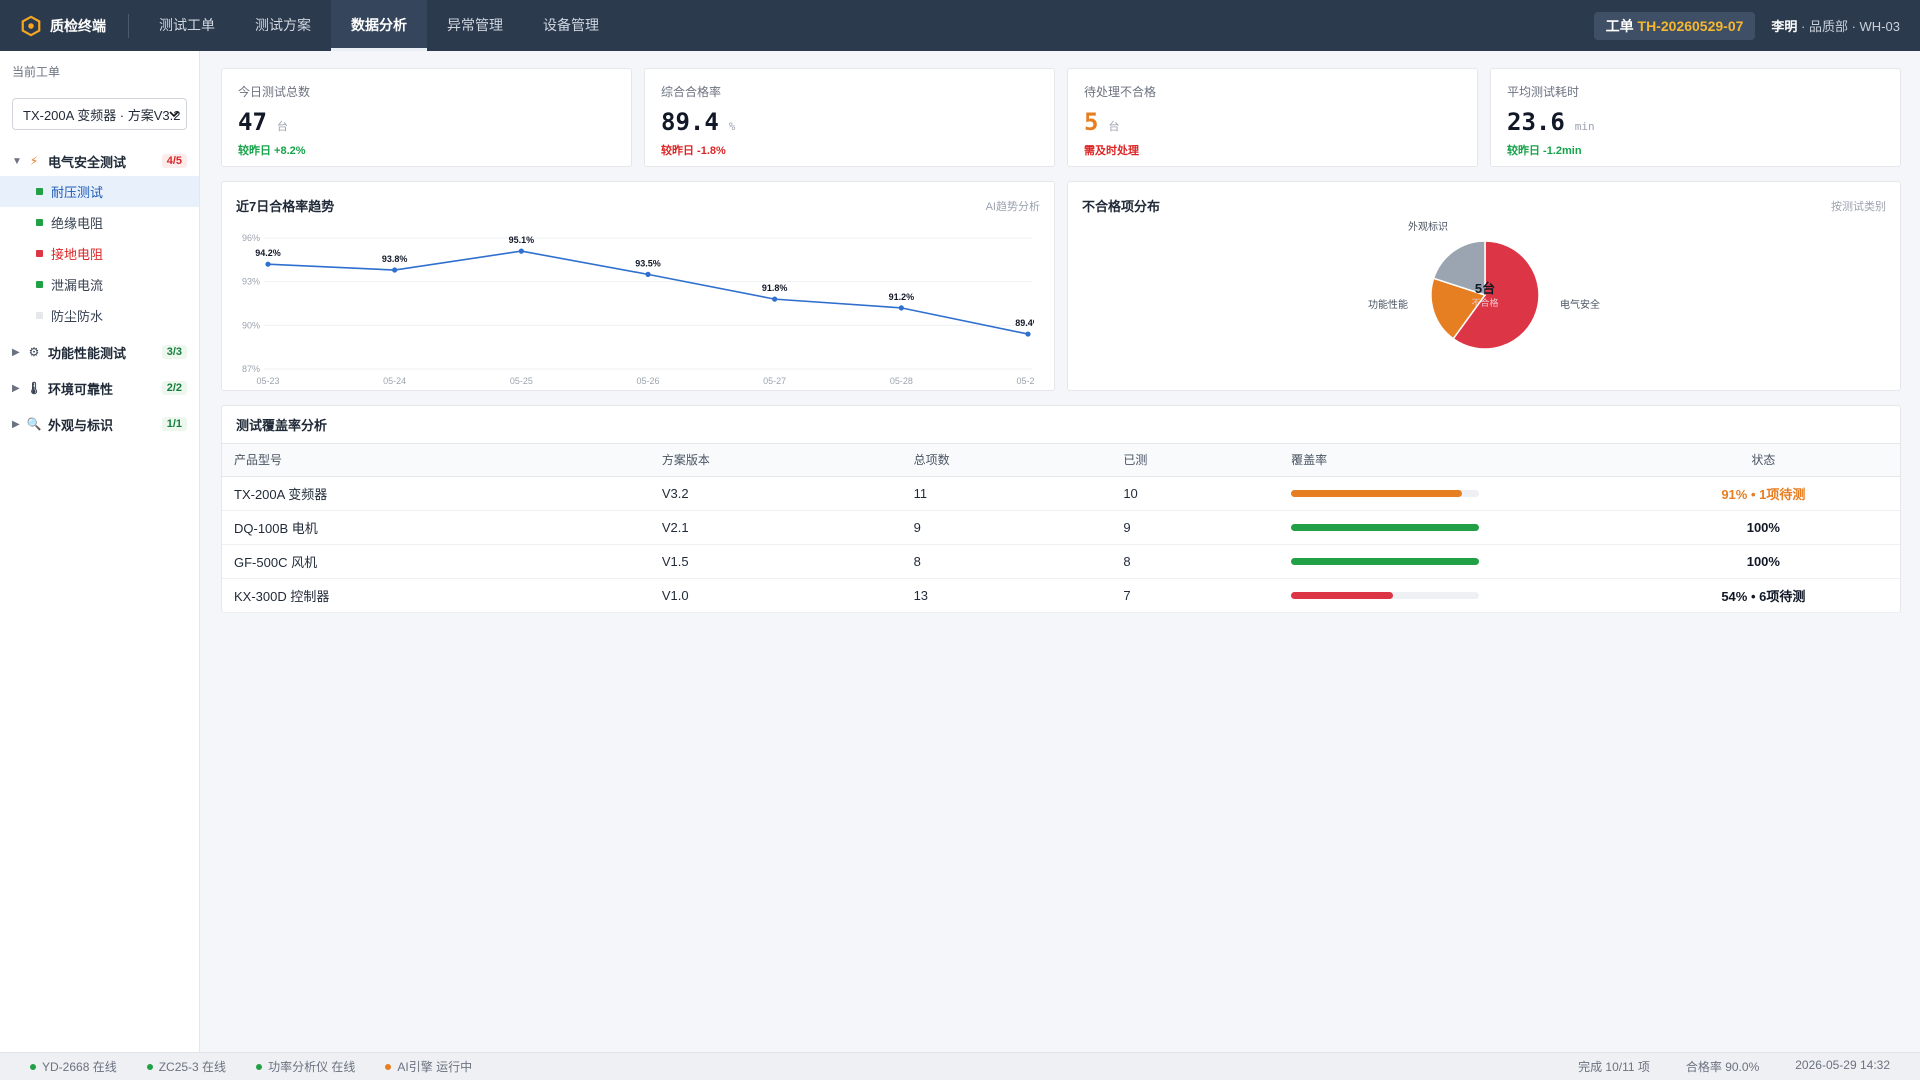 This screenshot has height=1080, width=1920. What do you see at coordinates (522, 240) in the screenshot?
I see `trend-data-label: 95.1%` at bounding box center [522, 240].